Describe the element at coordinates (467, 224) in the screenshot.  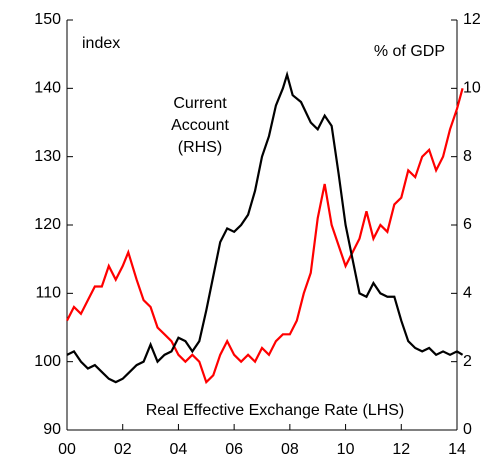
I see `y2-tick-label: 6` at that location.